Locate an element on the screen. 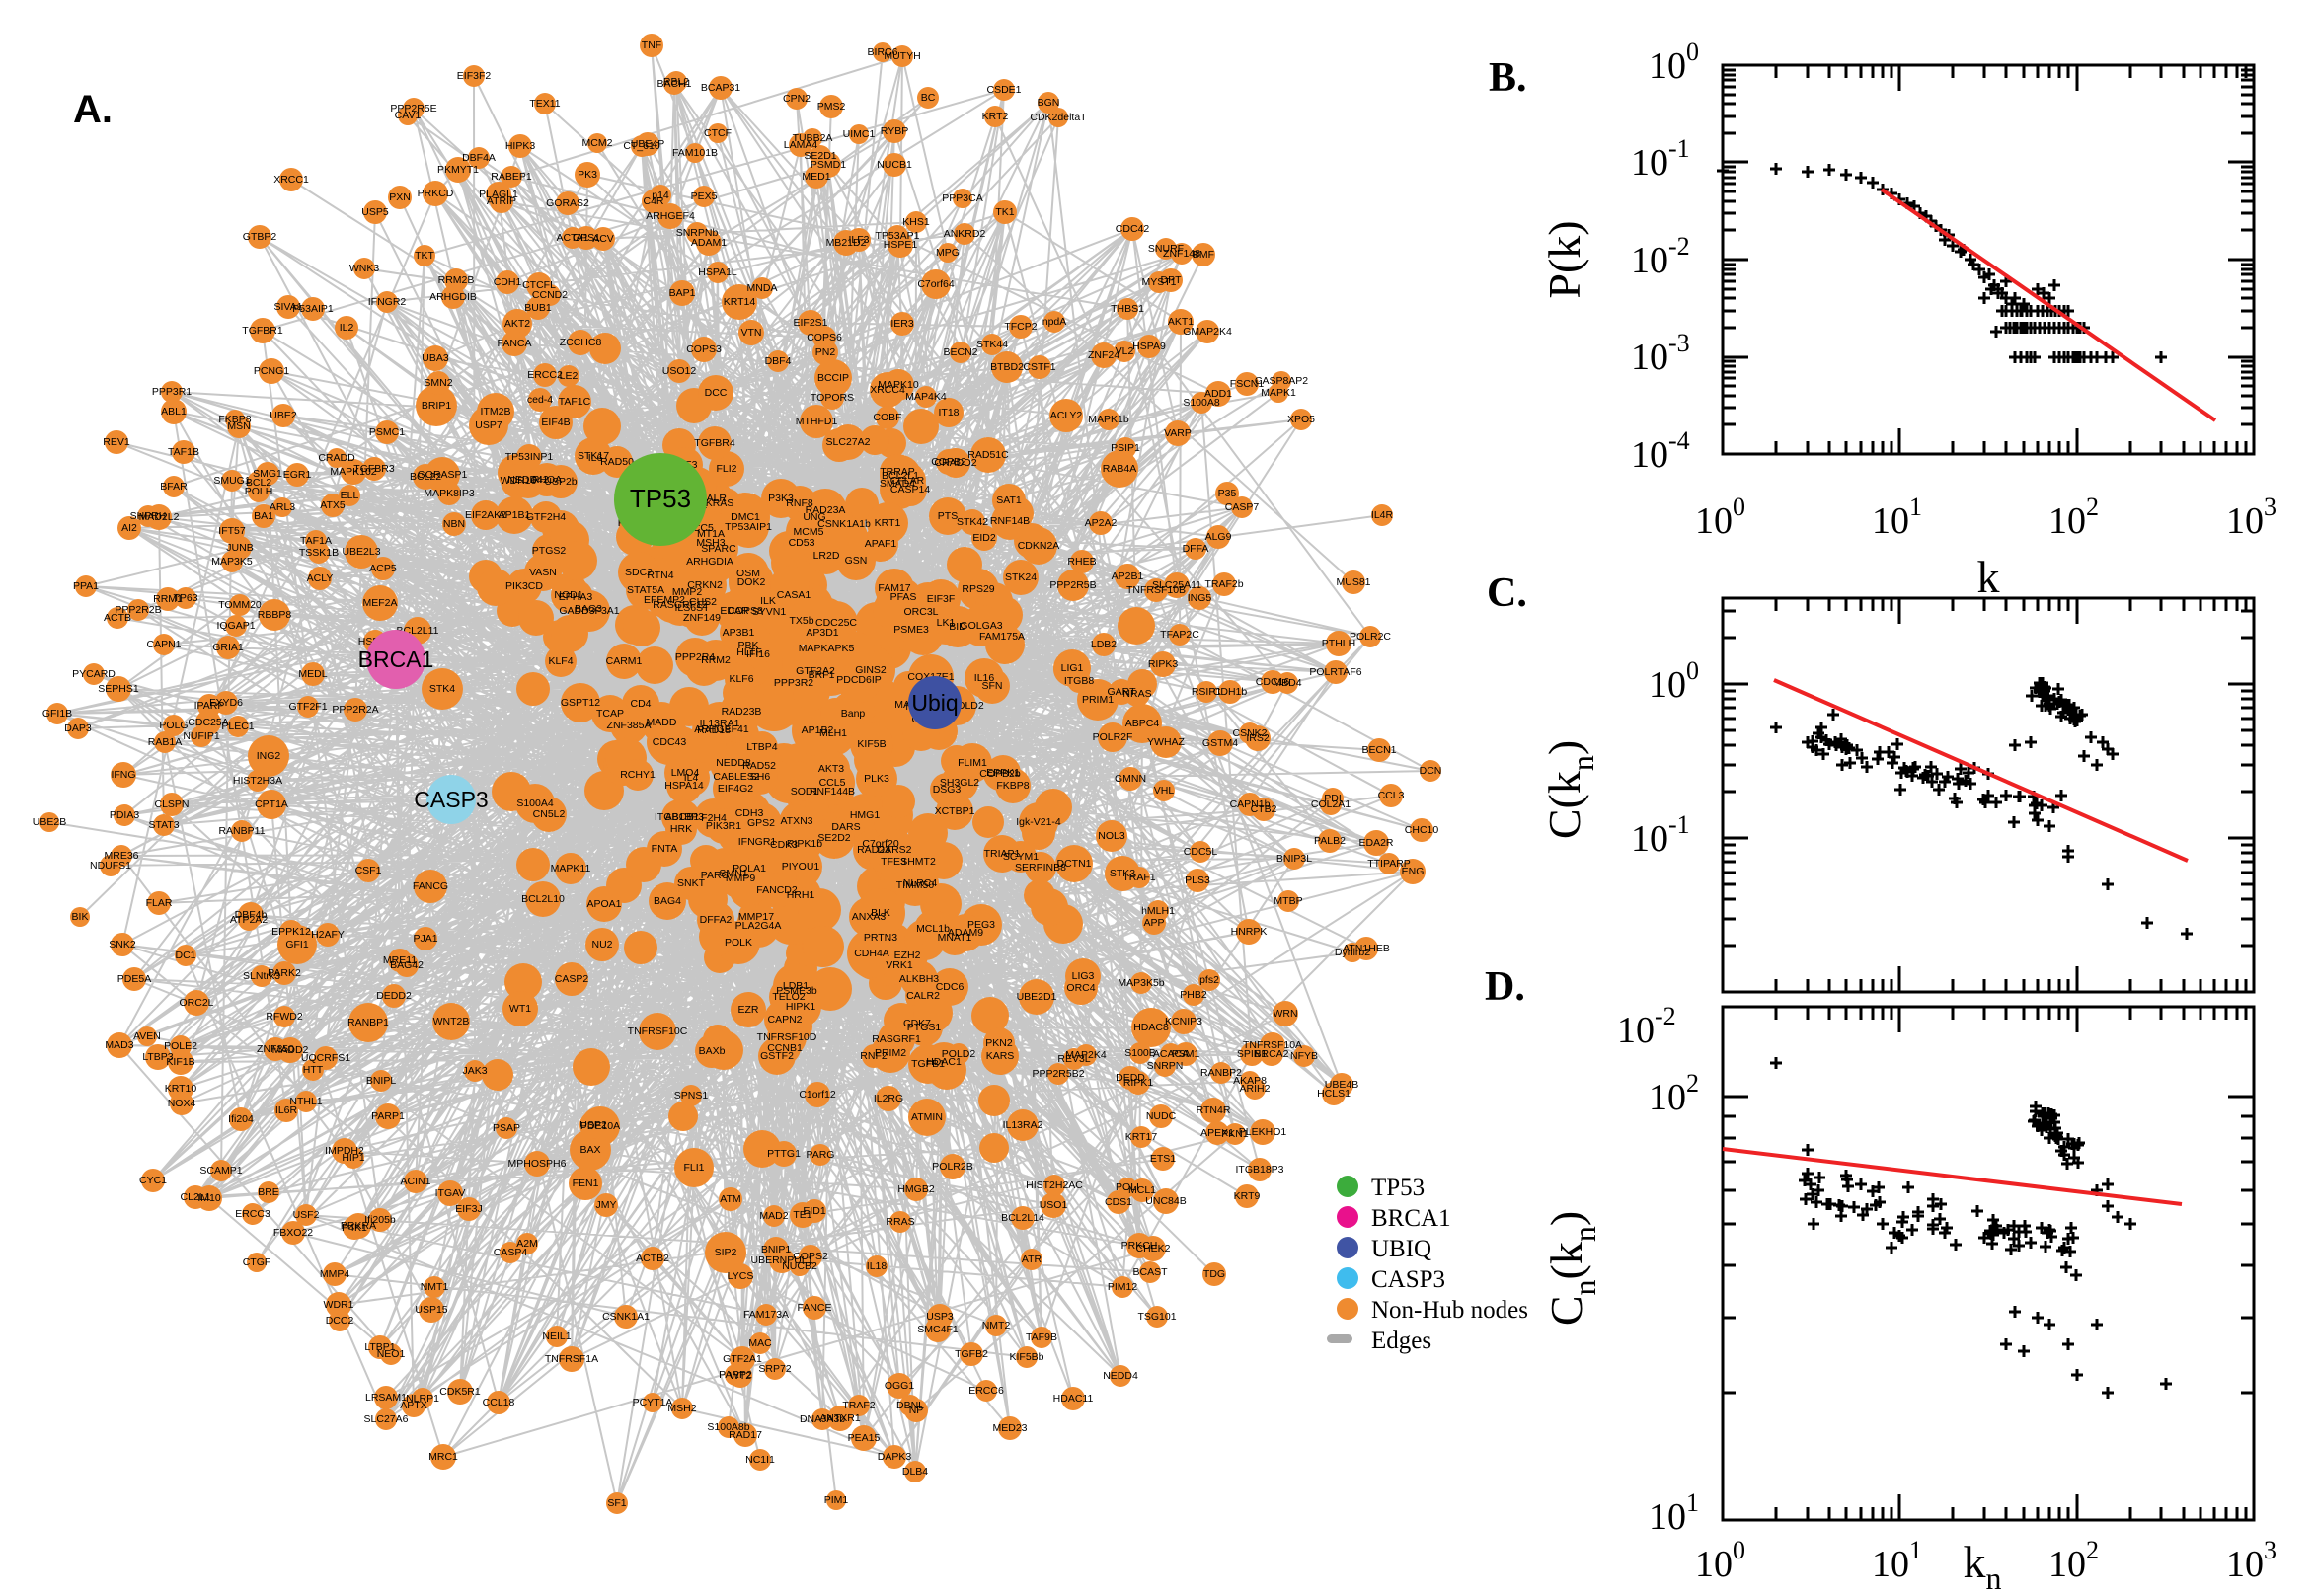 The height and width of the screenshot is (1596, 2316). svg-text: ZNF385A is located at coordinates (630, 725).